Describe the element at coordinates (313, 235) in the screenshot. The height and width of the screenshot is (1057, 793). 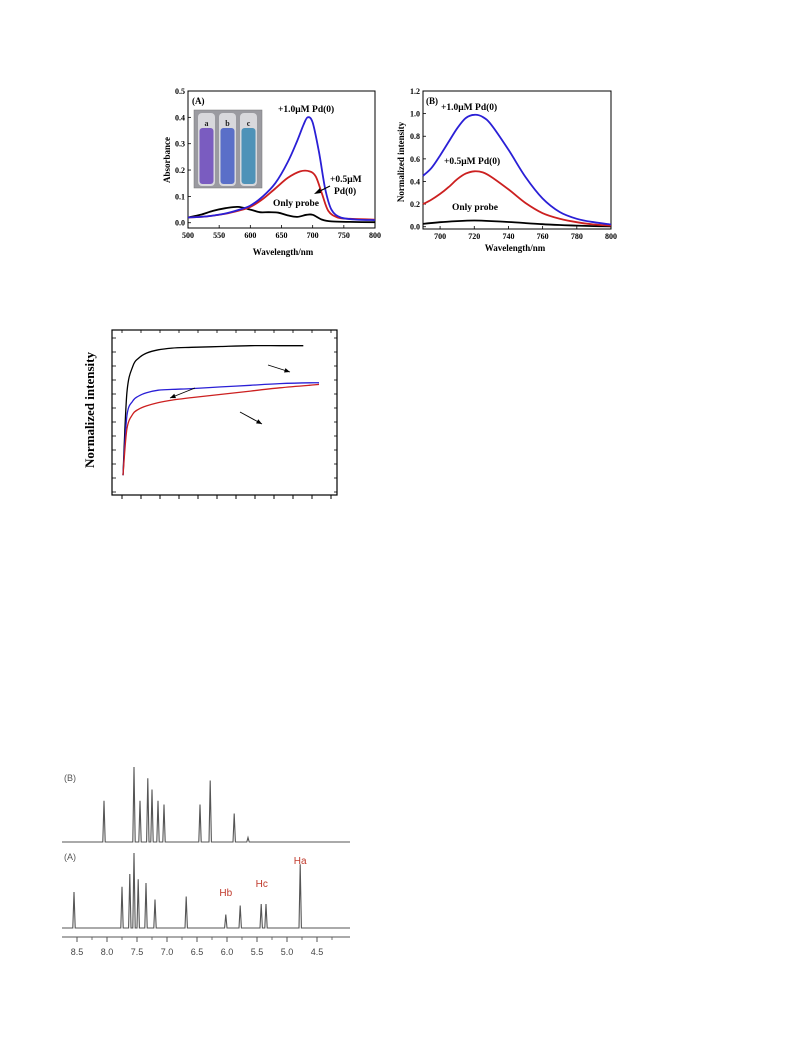
I see `x-tick-label: 700` at that location.